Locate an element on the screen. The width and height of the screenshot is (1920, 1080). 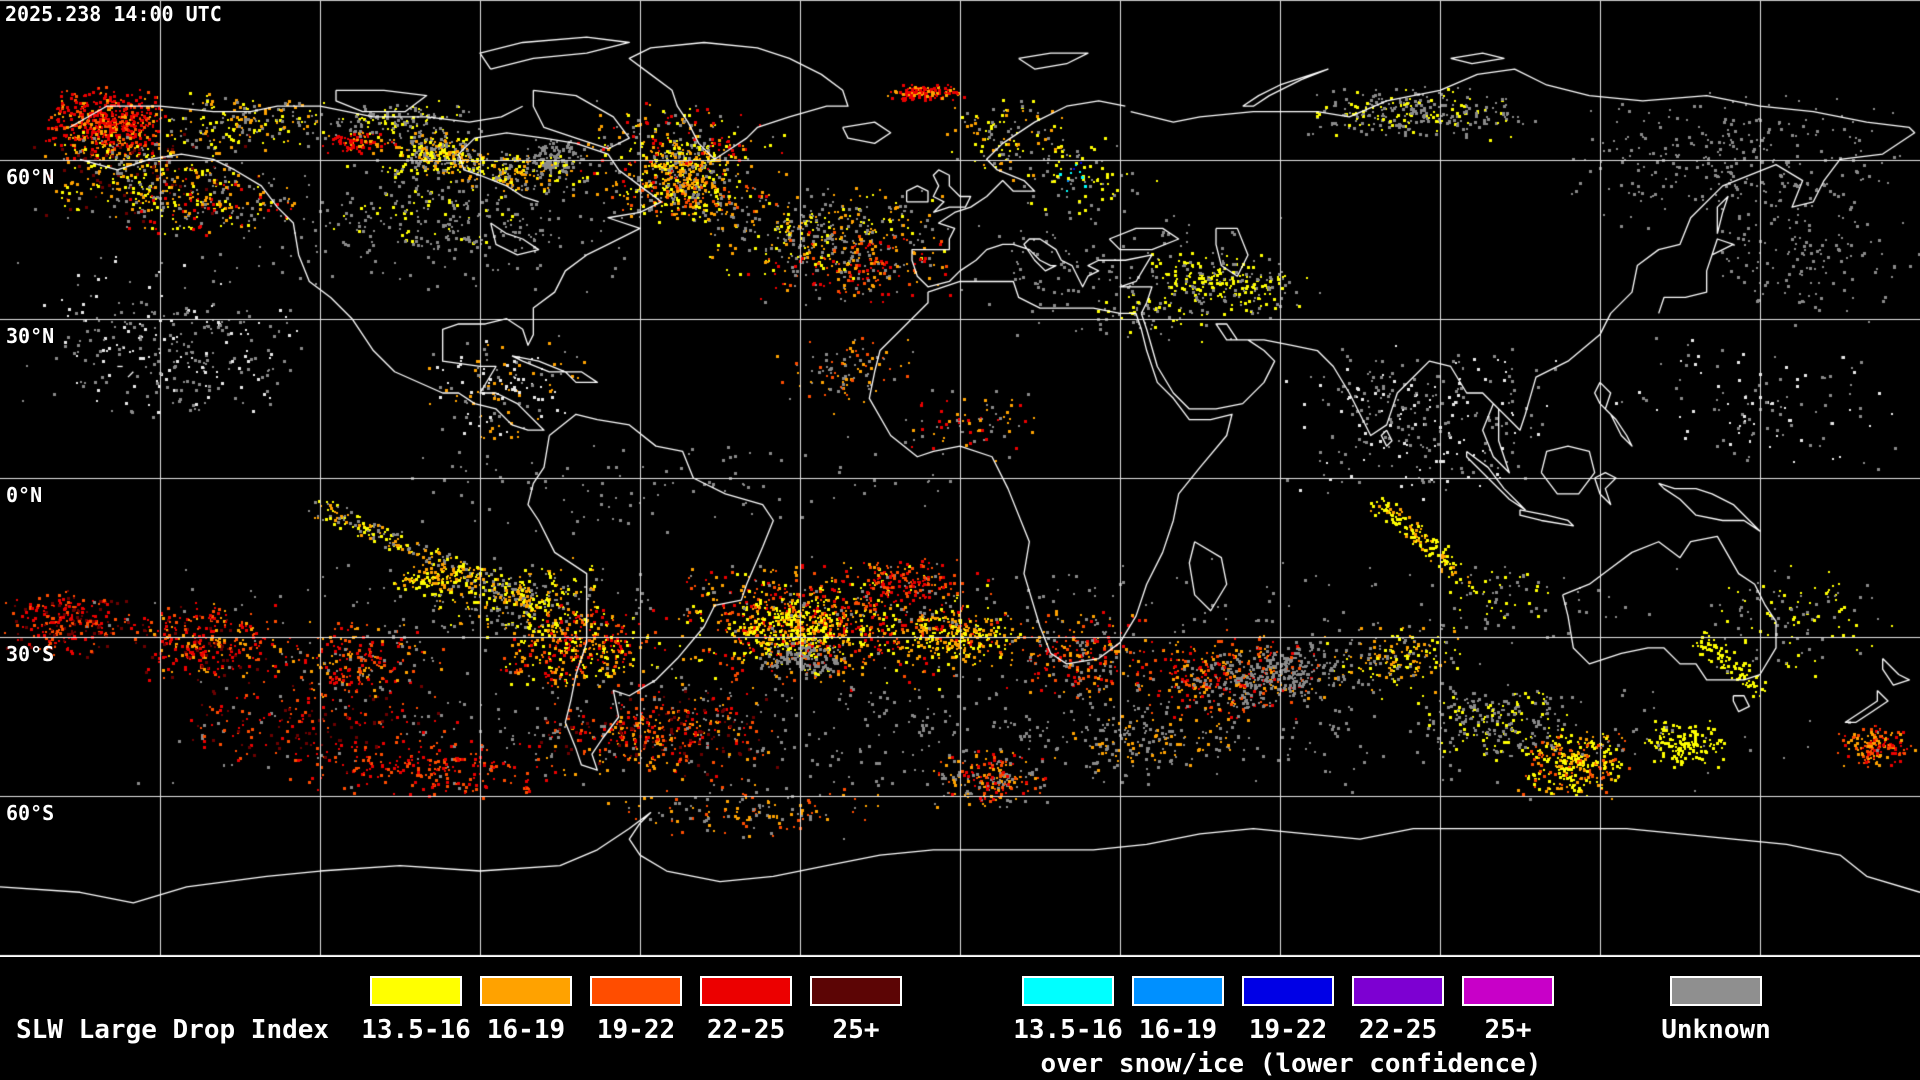
lat-label: 30°S is located at coordinates (30, 654).